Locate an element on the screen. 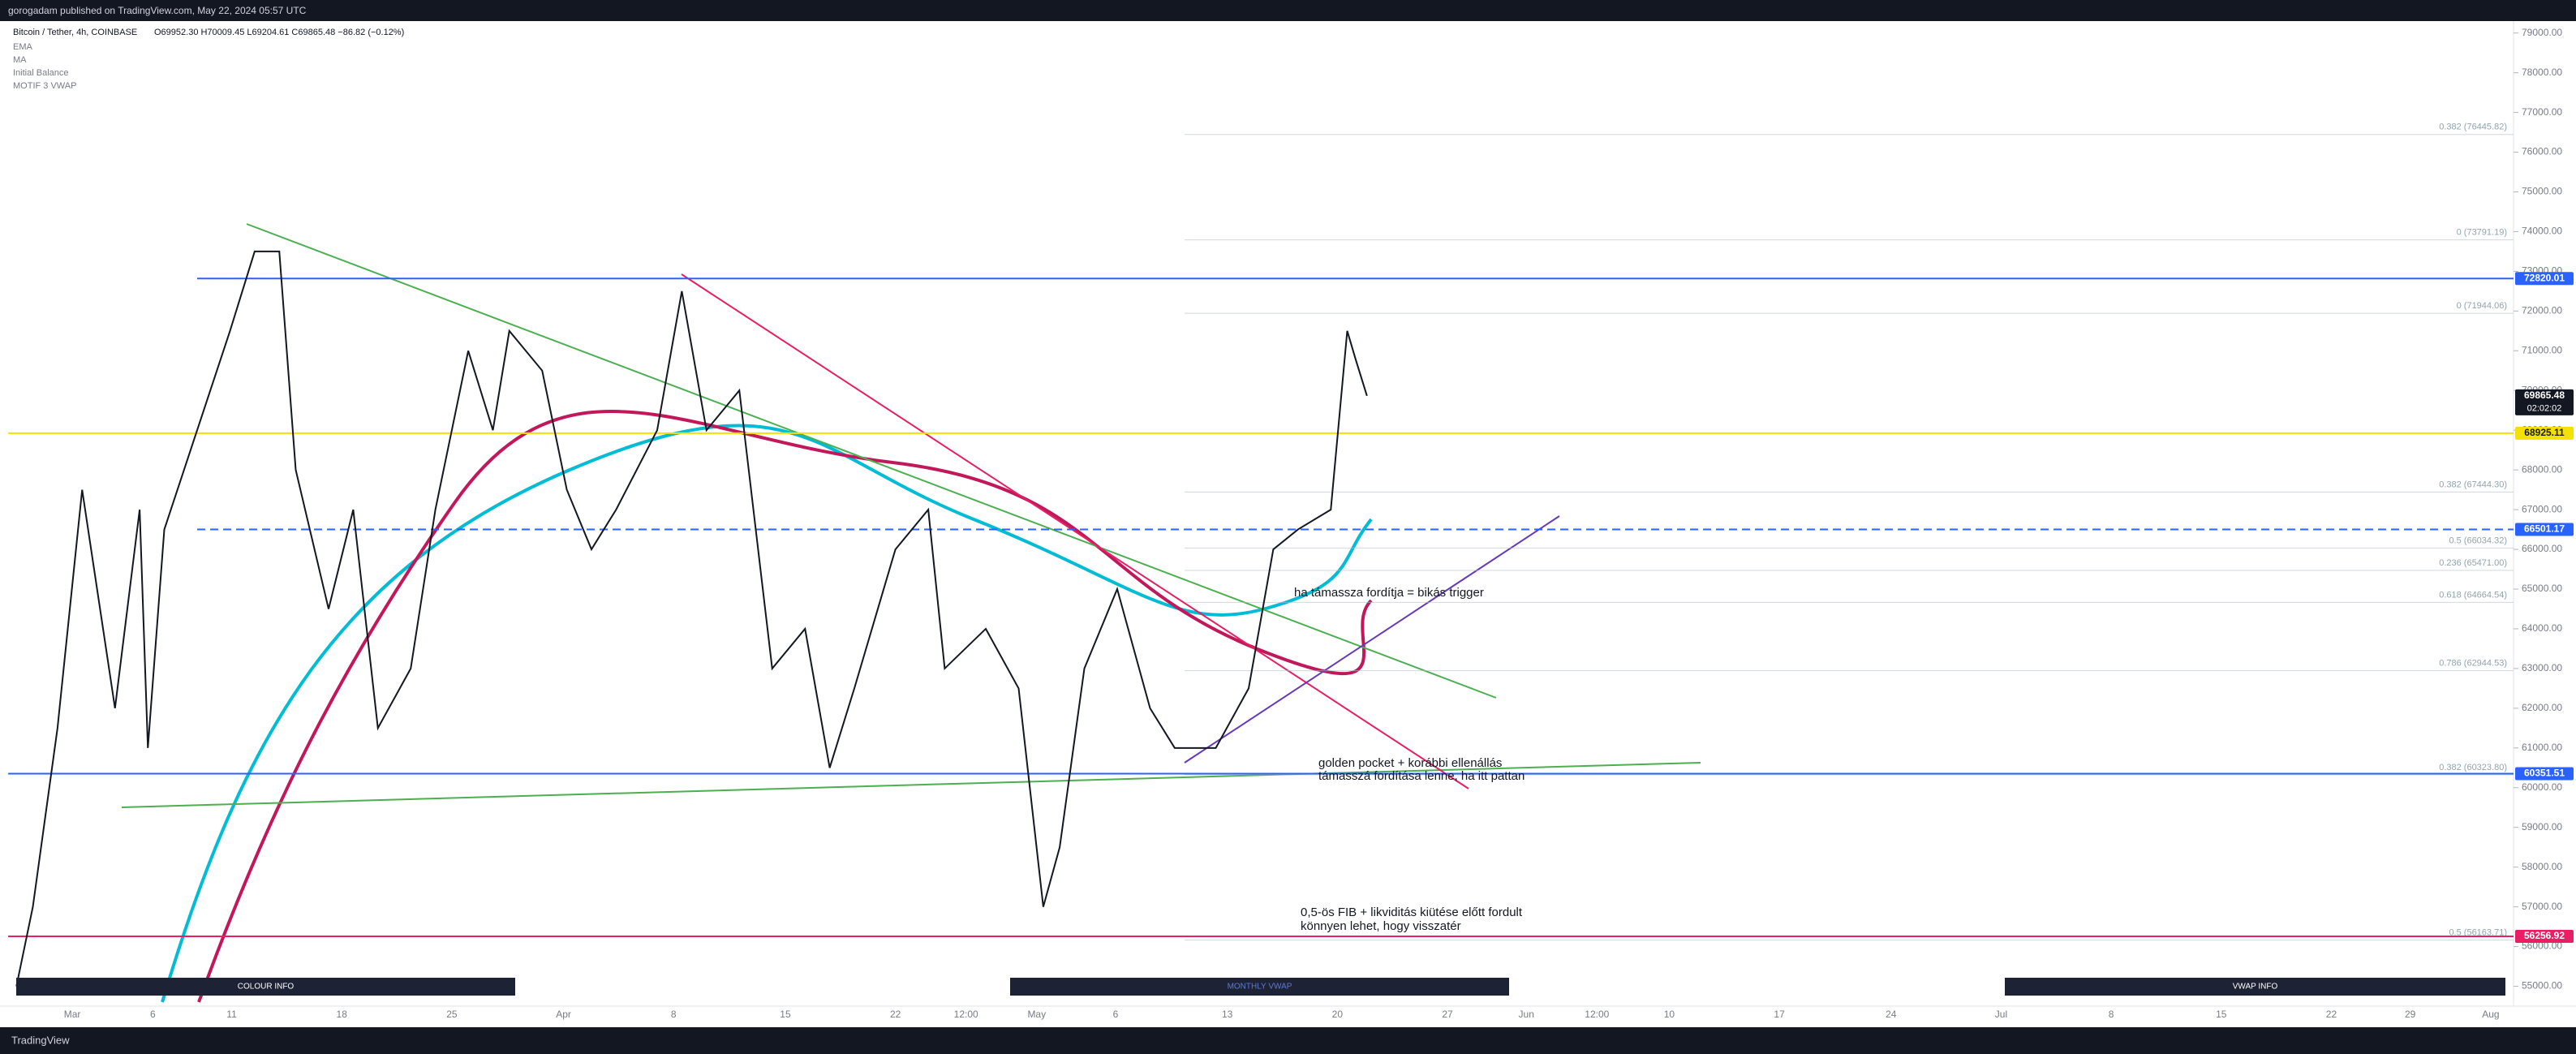 Image resolution: width=2576 pixels, height=1054 pixels. indicator-name: Initial Balance is located at coordinates (41, 73).